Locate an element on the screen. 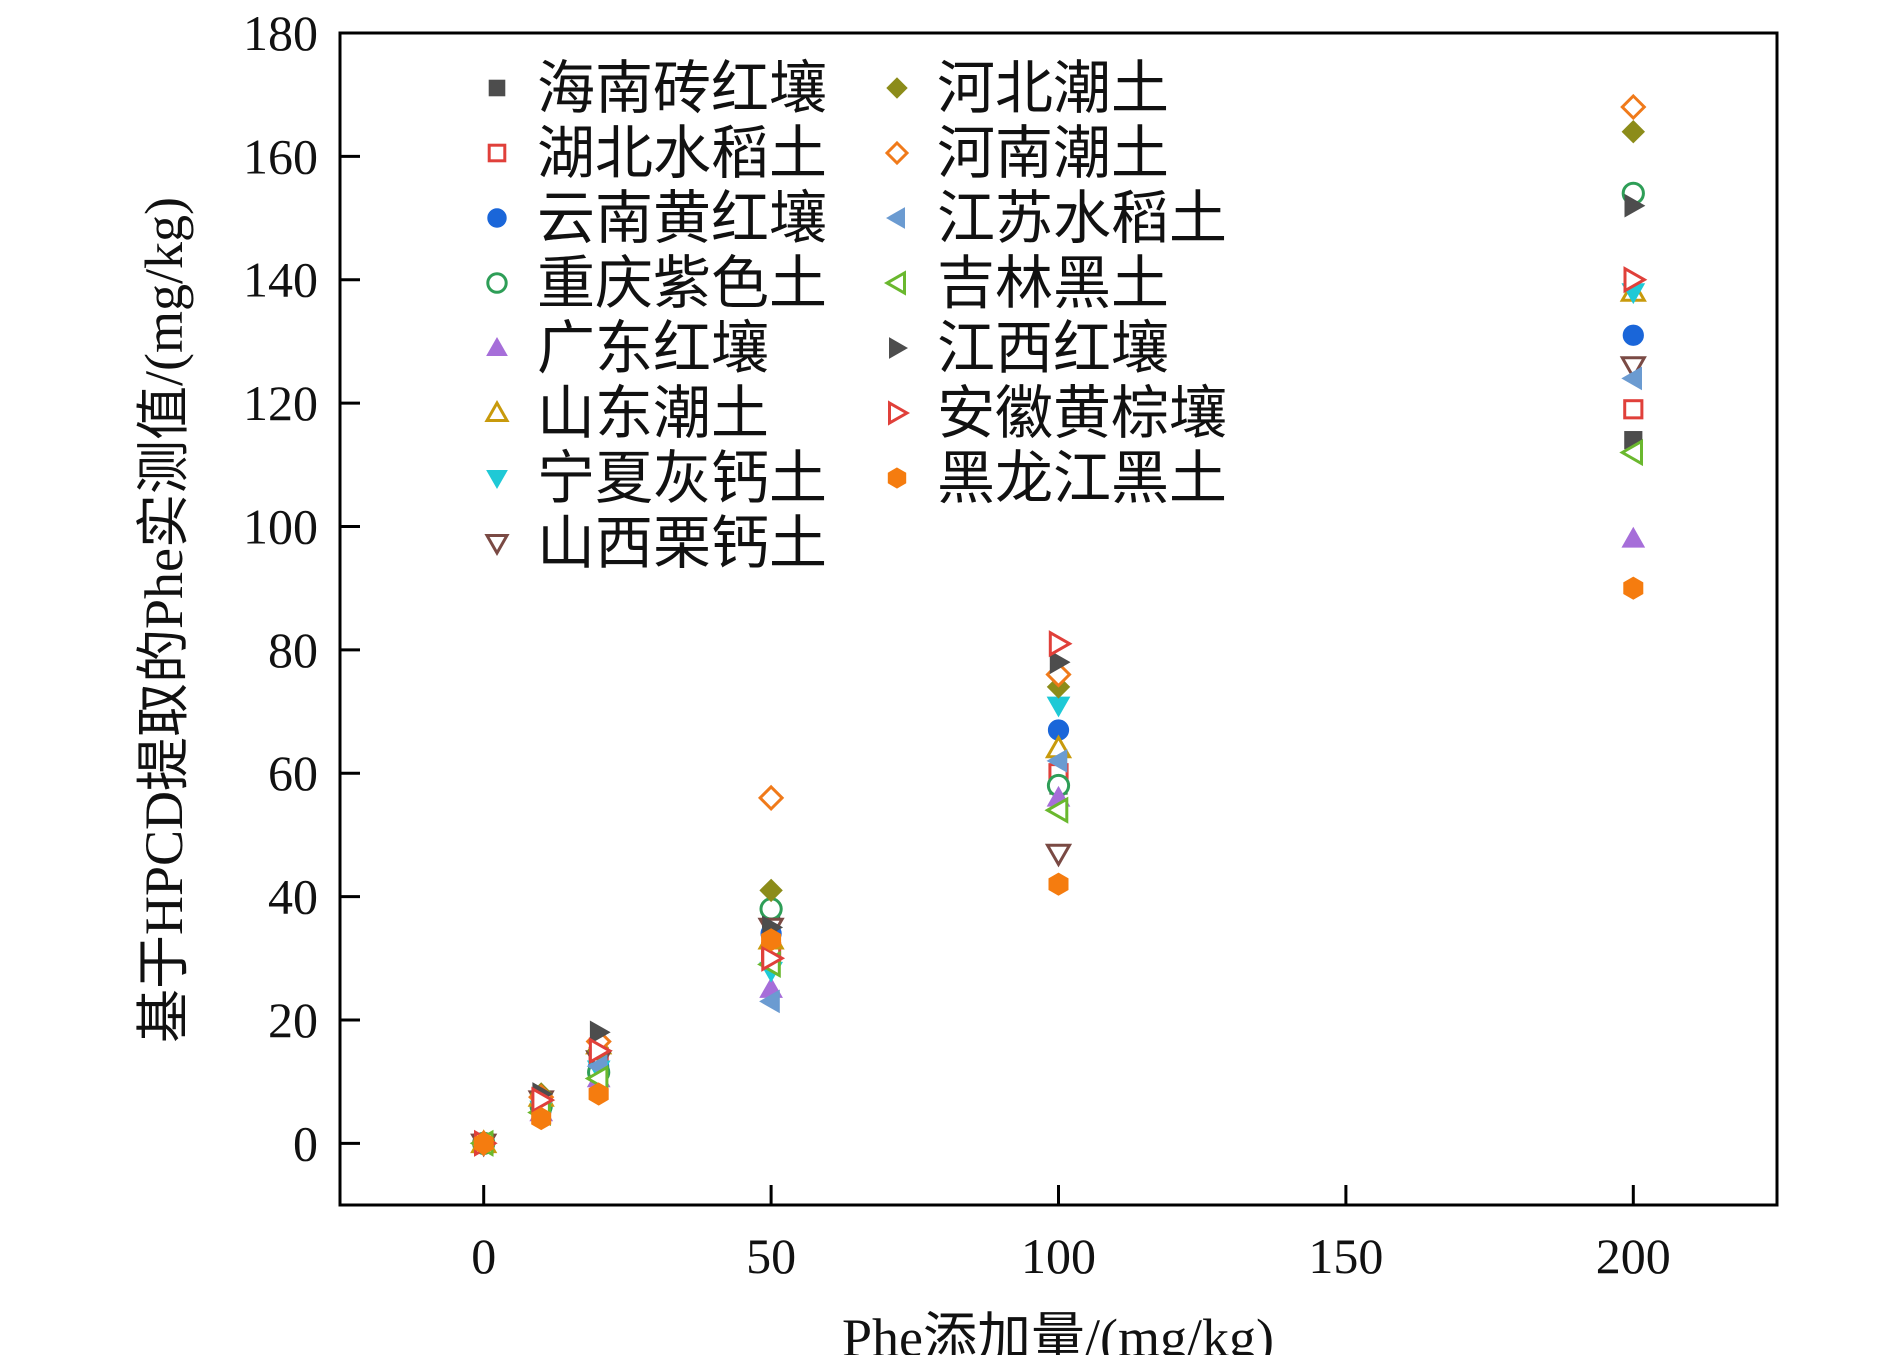 This screenshot has height=1355, width=1890. y-tick-label: 100 is located at coordinates (280, 526).